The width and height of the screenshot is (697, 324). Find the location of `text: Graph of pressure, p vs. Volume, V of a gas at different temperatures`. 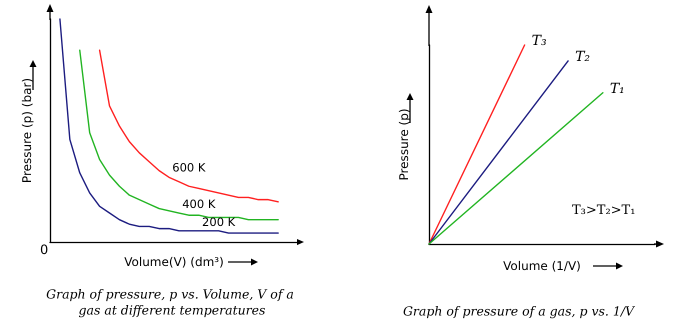

text: Graph of pressure, p vs. Volume, V of a gas at different temperatures is located at coordinates (170, 302).